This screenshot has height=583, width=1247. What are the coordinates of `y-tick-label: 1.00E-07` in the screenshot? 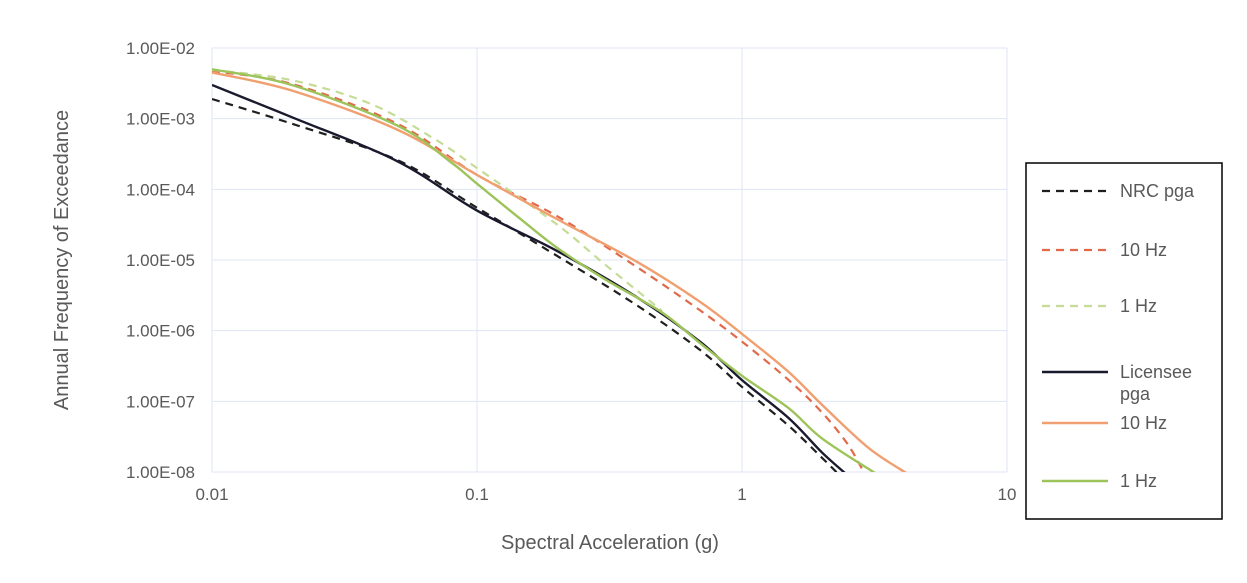 It's located at (160, 401).